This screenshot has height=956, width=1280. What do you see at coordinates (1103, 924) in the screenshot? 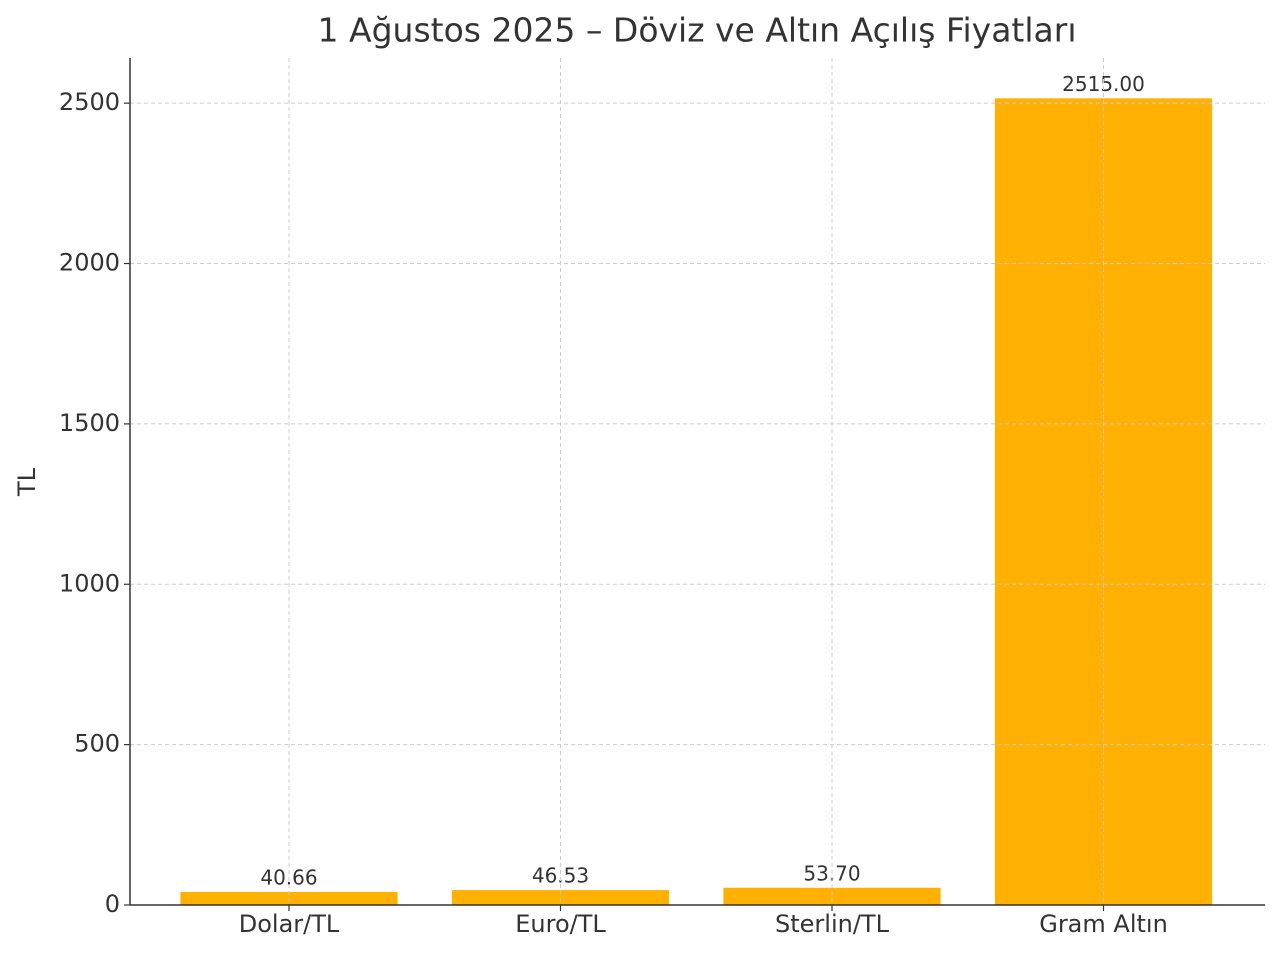
I see `x-tick-label: Gram Altın` at bounding box center [1103, 924].